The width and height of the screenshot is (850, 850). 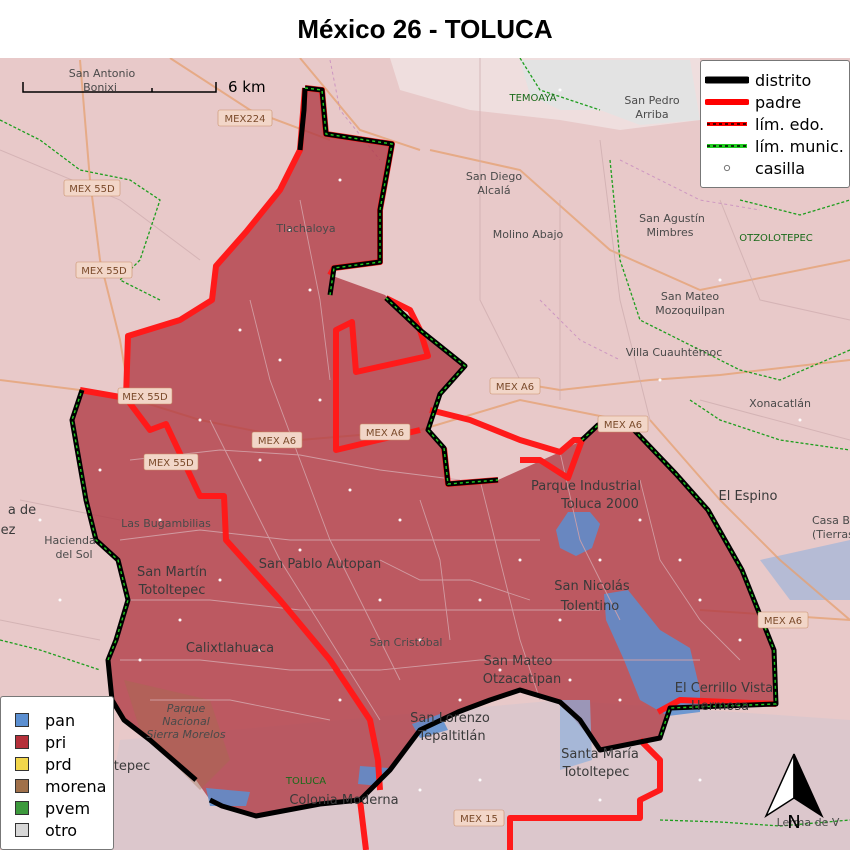 What do you see at coordinates (22, 808) in the screenshot?
I see `party-swatch-pvem` at bounding box center [22, 808].